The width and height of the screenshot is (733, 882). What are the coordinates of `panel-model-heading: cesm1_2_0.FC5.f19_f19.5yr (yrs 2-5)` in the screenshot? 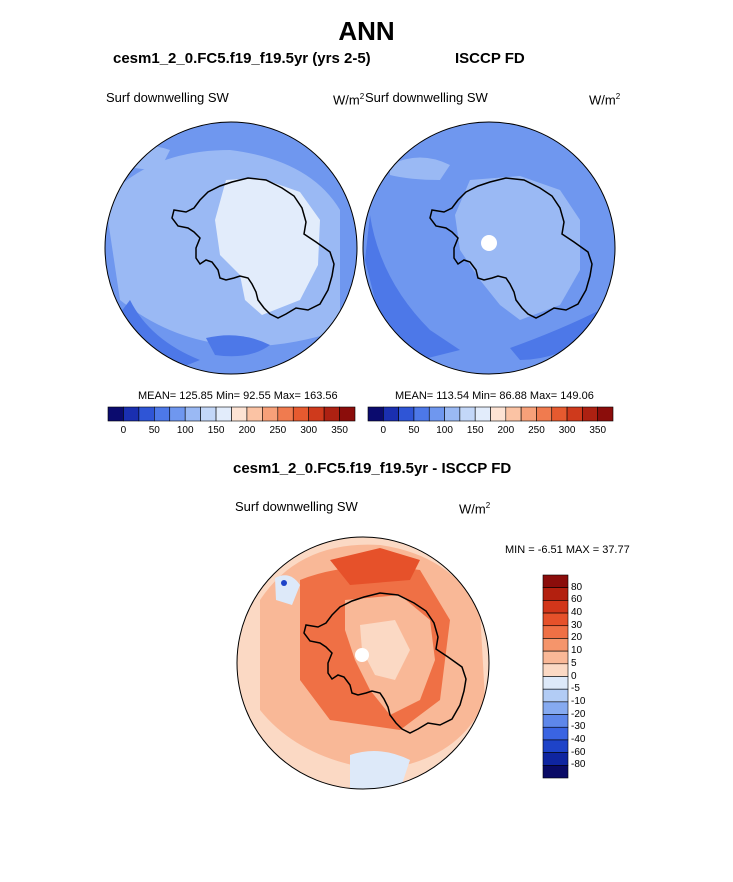 It's located at (242, 58).